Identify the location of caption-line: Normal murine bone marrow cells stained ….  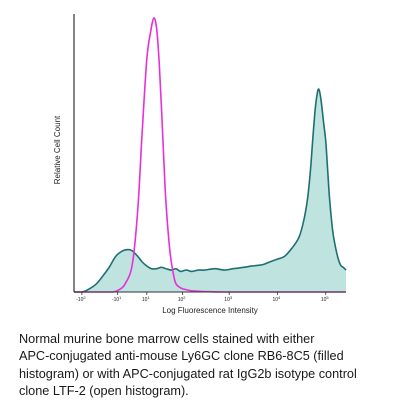
(167, 339).